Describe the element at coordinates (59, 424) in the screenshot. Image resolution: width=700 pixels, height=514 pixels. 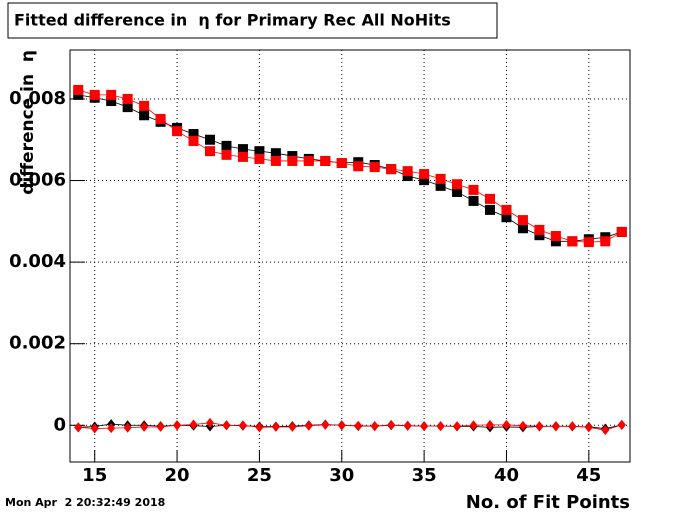
I see `y-tick-label: 0` at that location.